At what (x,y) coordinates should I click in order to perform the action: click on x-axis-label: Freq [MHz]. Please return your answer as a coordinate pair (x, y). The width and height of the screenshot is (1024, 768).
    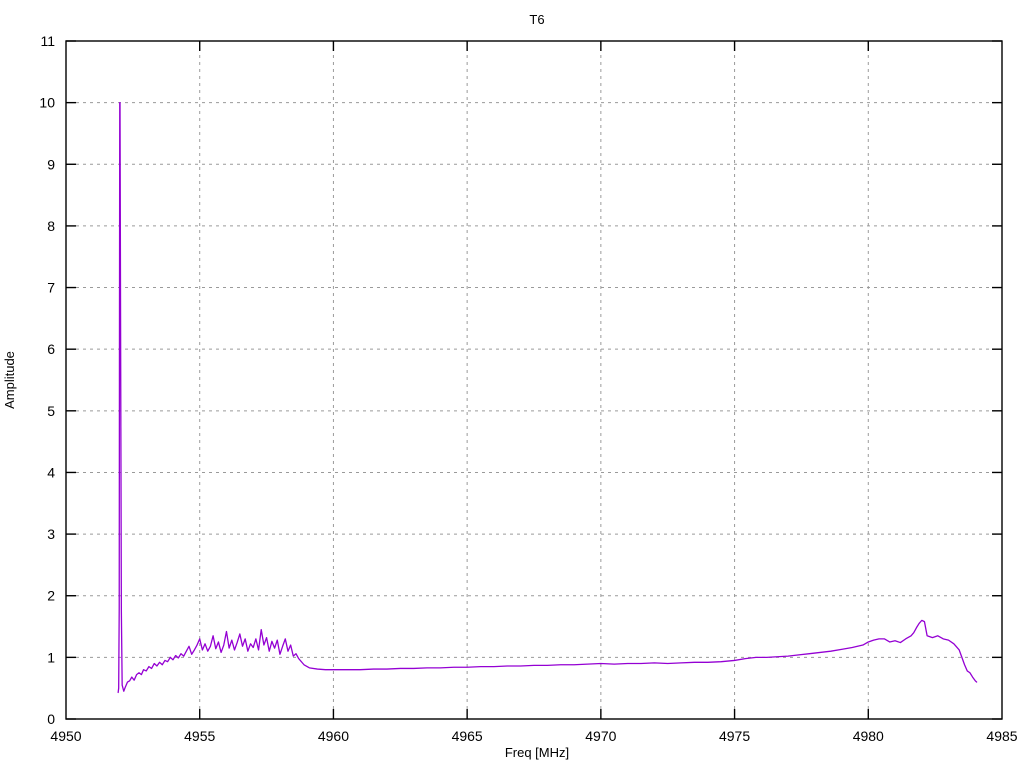
    Looking at the image, I should click on (537, 752).